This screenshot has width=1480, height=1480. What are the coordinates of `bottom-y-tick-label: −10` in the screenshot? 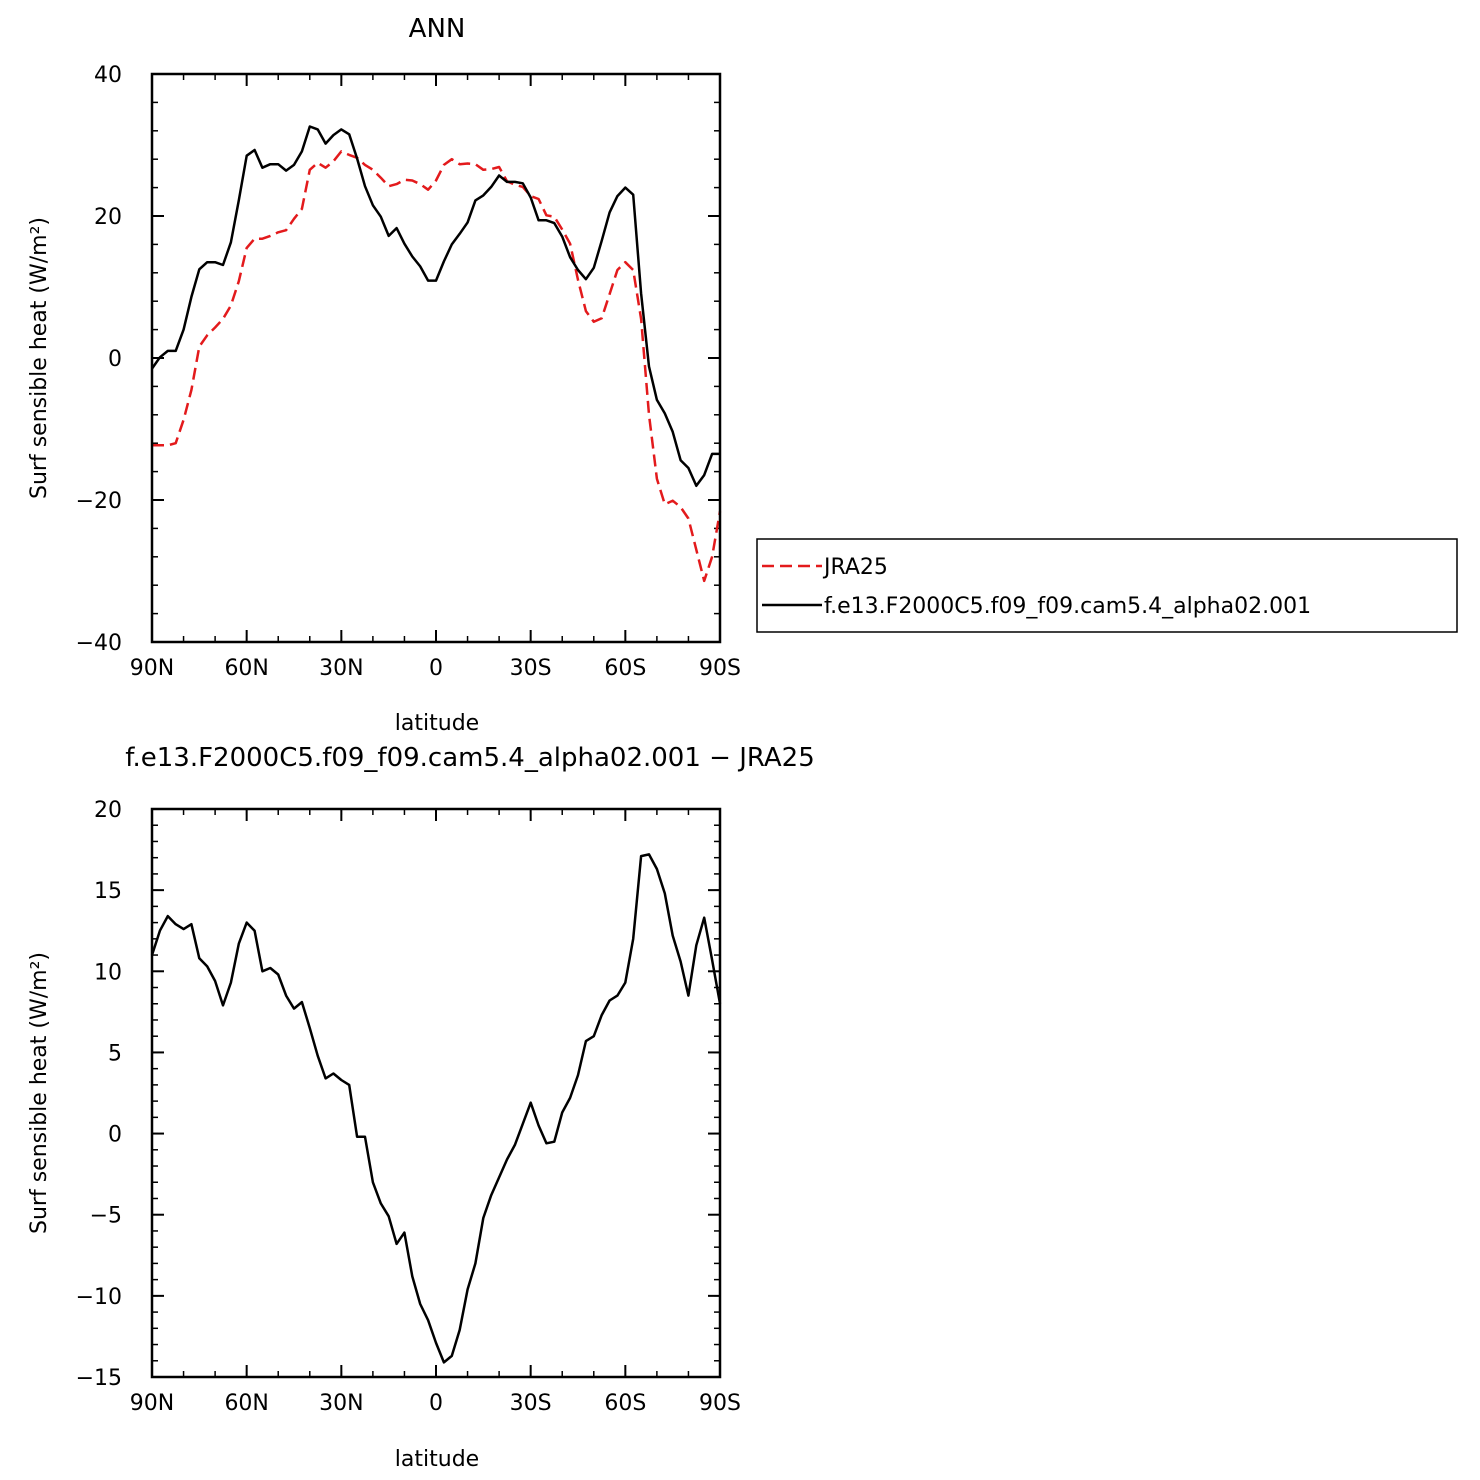 It's located at (99, 1297).